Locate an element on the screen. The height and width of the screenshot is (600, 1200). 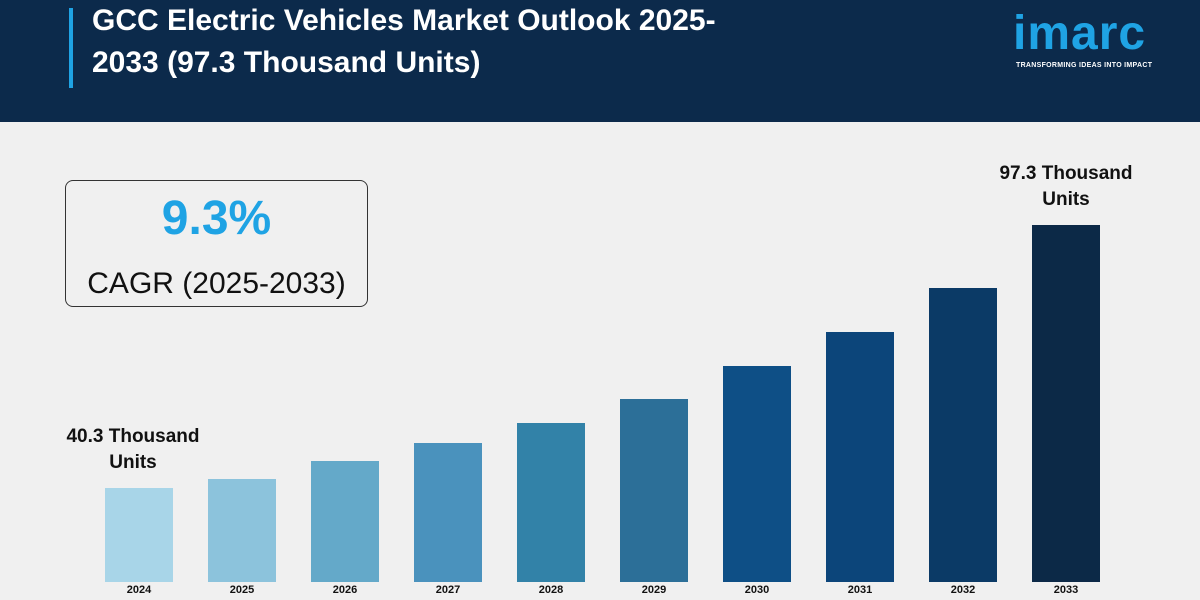
x-tick-label: 2028 is located at coordinates (551, 590).